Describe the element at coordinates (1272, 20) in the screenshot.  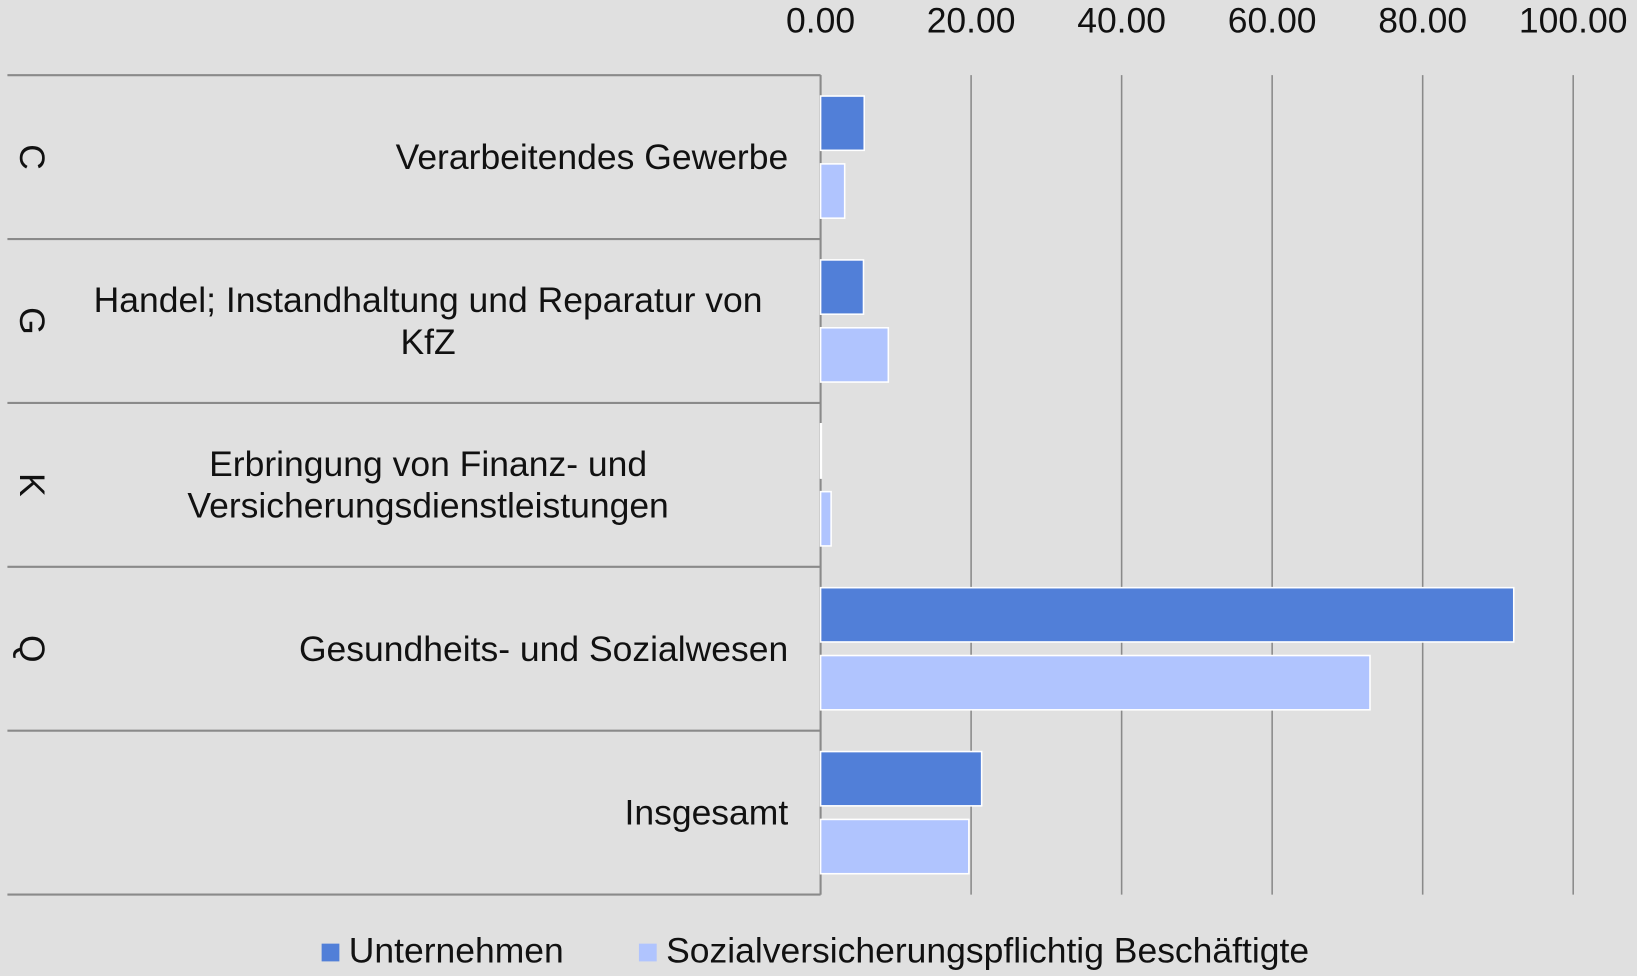
I see `x-tick-label: 60.00` at that location.